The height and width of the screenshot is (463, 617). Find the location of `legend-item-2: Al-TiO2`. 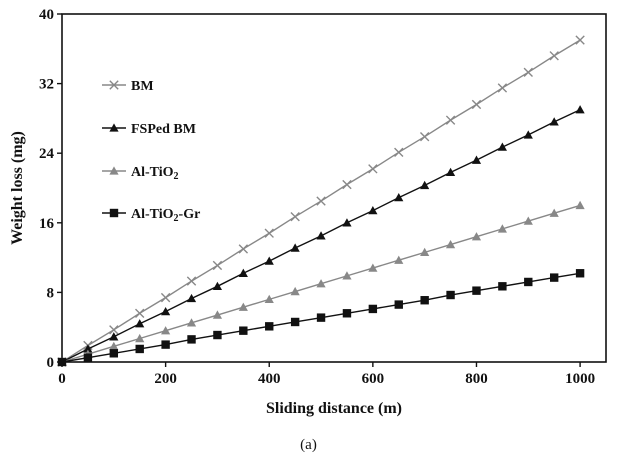

legend-item-2: Al-TiO2 is located at coordinates (140, 173).